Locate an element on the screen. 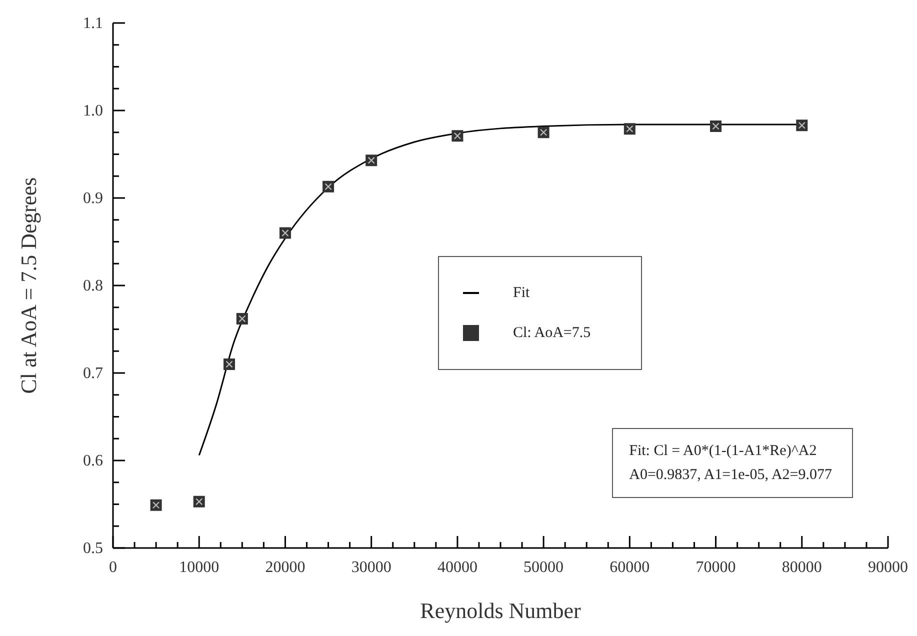 The image size is (917, 636). y-tick-label: 0.6 is located at coordinates (93, 461).